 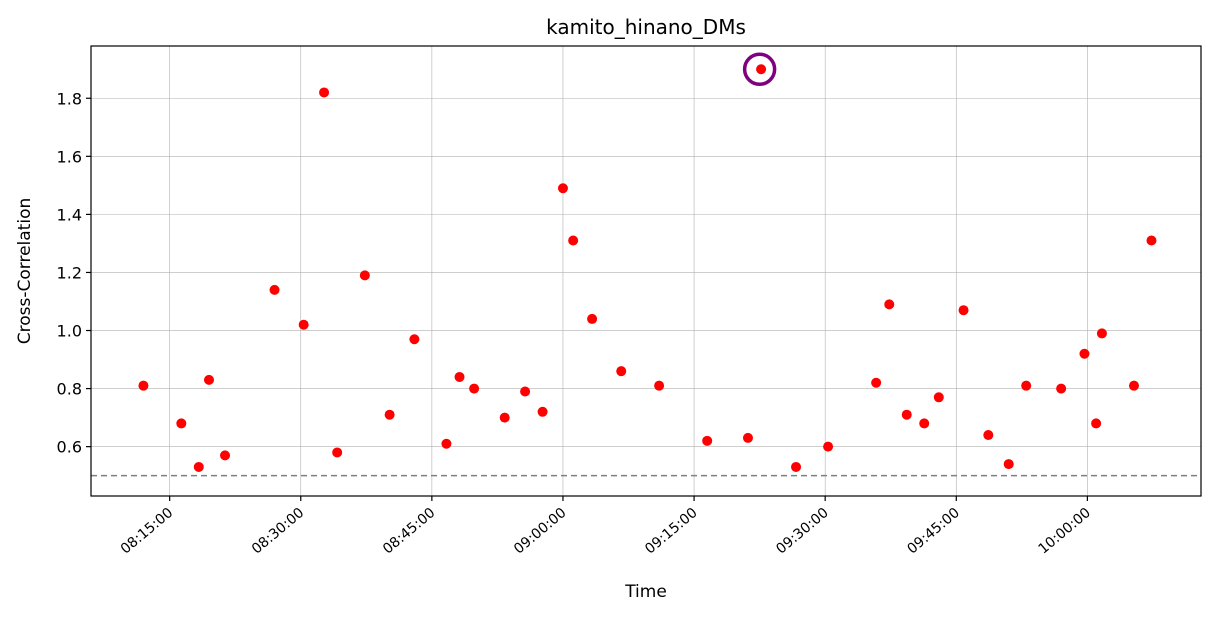 What do you see at coordinates (69, 447) in the screenshot?
I see `y-tick-label: 0.6` at bounding box center [69, 447].